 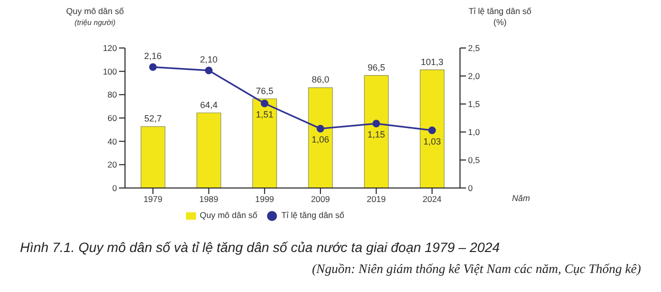 What do you see at coordinates (474, 132) in the screenshot?
I see `y2-tick-label: 1,0` at bounding box center [474, 132].